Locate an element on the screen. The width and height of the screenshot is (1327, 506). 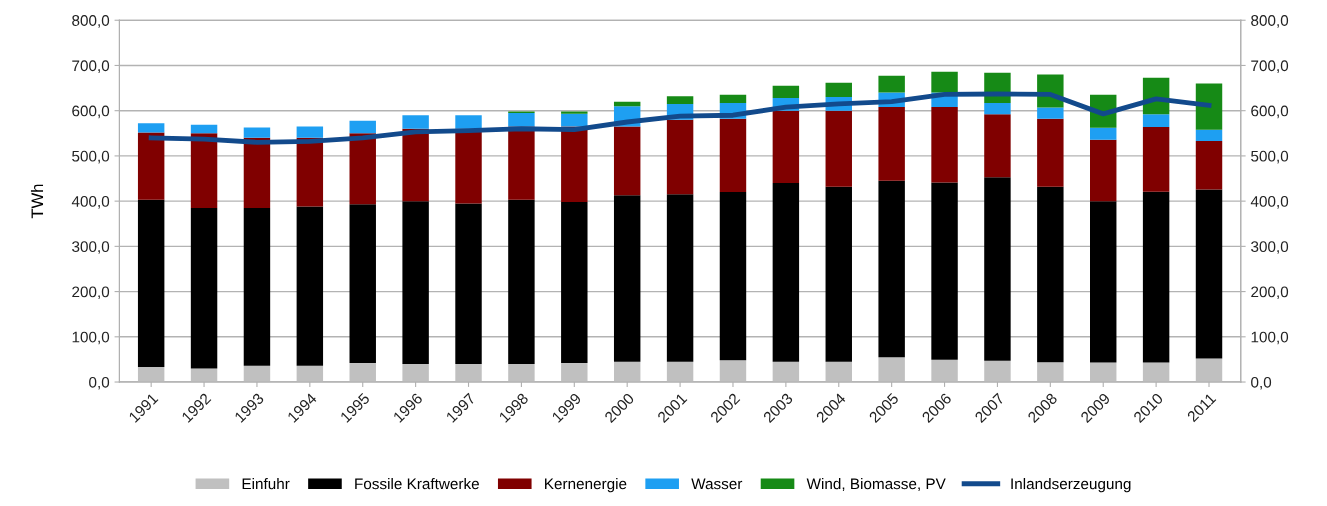
y2-tick-label: 0,0 is located at coordinates (1261, 383).